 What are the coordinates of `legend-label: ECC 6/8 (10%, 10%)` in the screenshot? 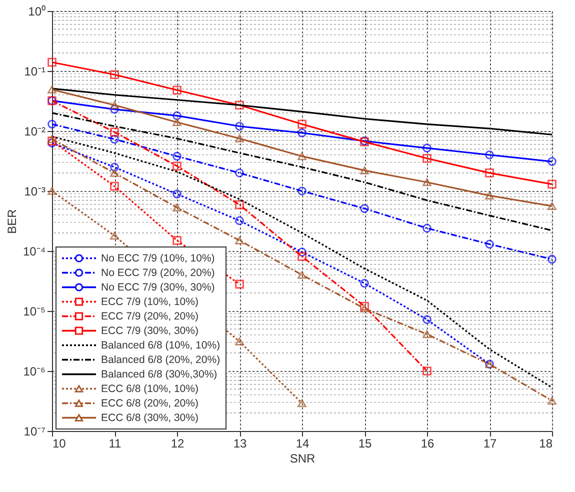 It's located at (149, 388).